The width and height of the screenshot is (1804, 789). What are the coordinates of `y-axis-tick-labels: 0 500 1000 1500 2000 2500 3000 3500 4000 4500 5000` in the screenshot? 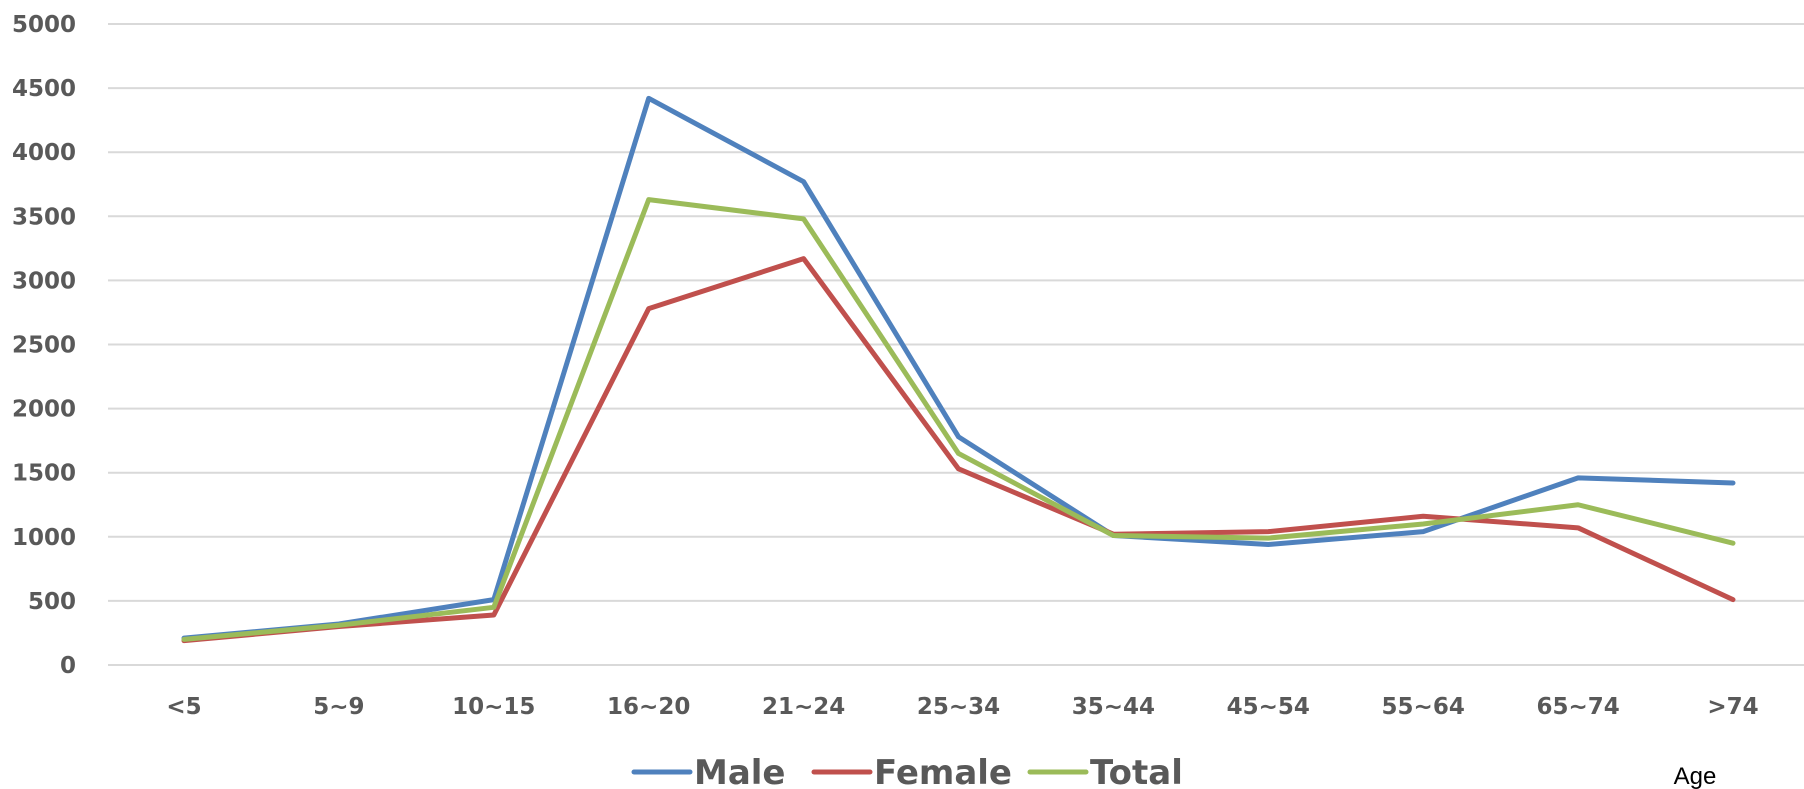 It's located at (44, 345).